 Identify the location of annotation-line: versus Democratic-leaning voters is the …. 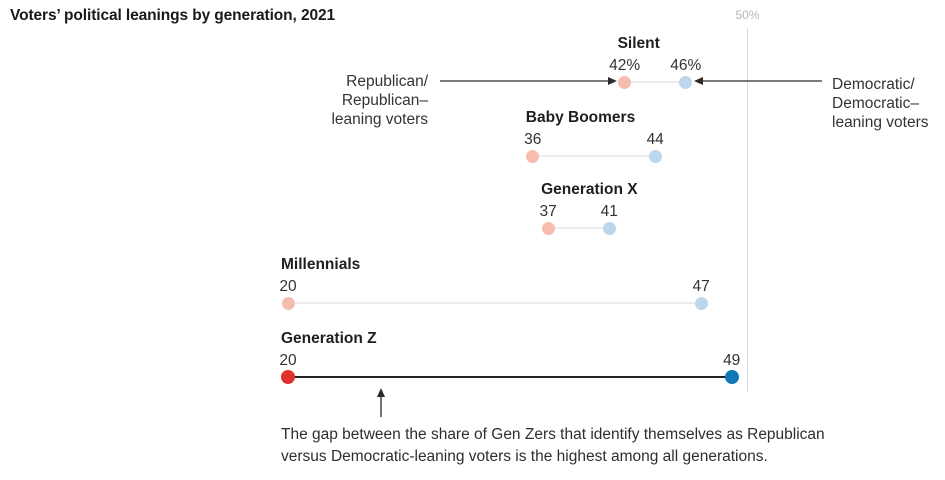
(524, 456).